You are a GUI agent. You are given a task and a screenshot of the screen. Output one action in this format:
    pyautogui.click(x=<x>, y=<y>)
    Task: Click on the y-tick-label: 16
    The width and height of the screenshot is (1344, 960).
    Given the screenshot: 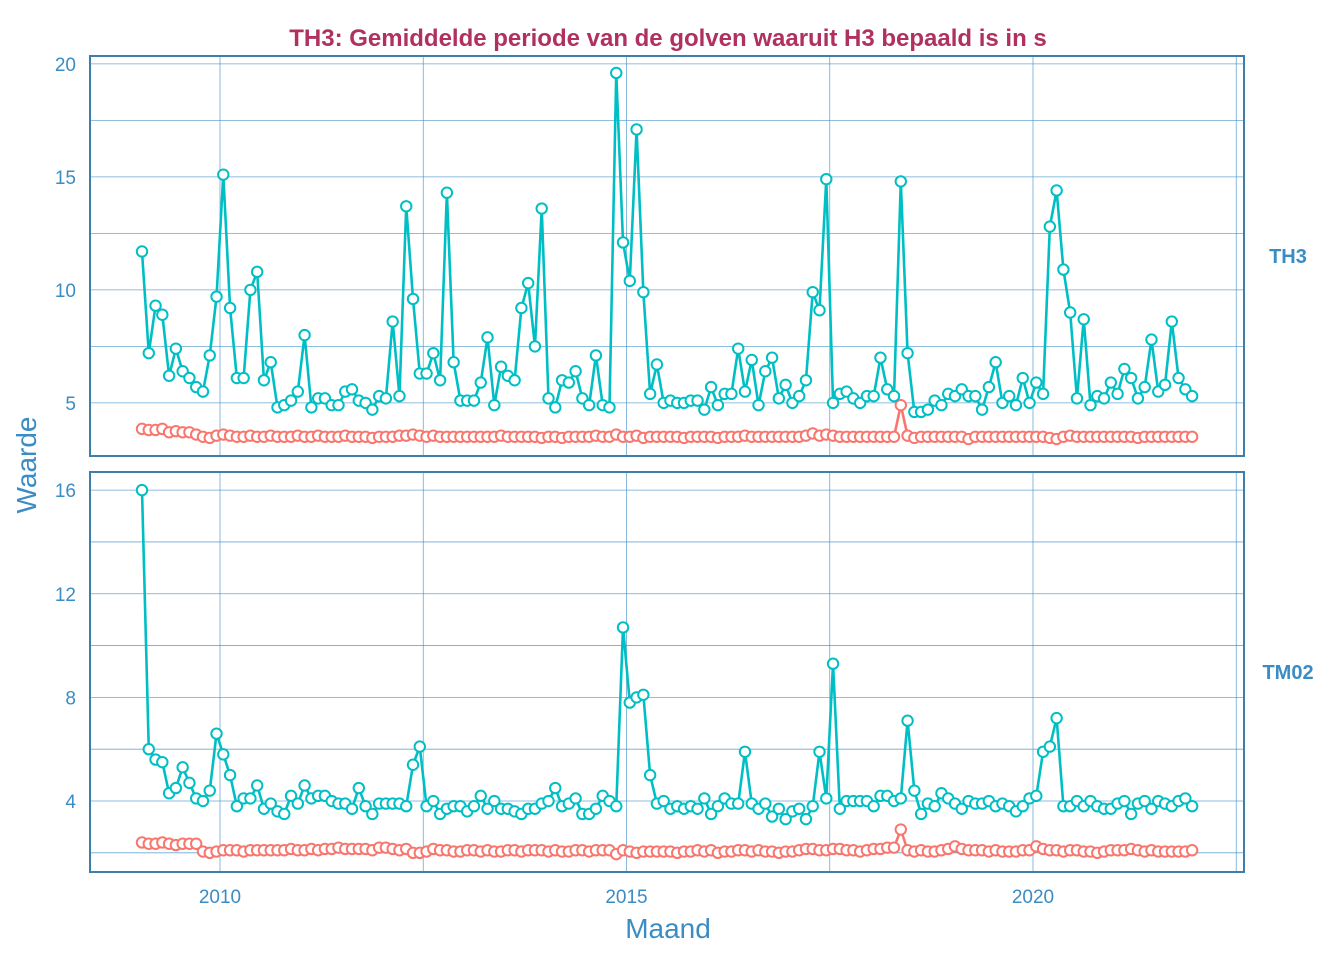 What is the action you would take?
    pyautogui.click(x=65, y=491)
    